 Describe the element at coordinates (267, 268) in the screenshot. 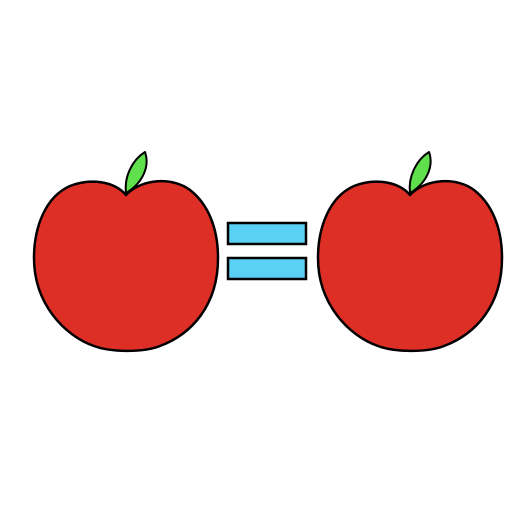

I see `equals-bottom-bar` at that location.